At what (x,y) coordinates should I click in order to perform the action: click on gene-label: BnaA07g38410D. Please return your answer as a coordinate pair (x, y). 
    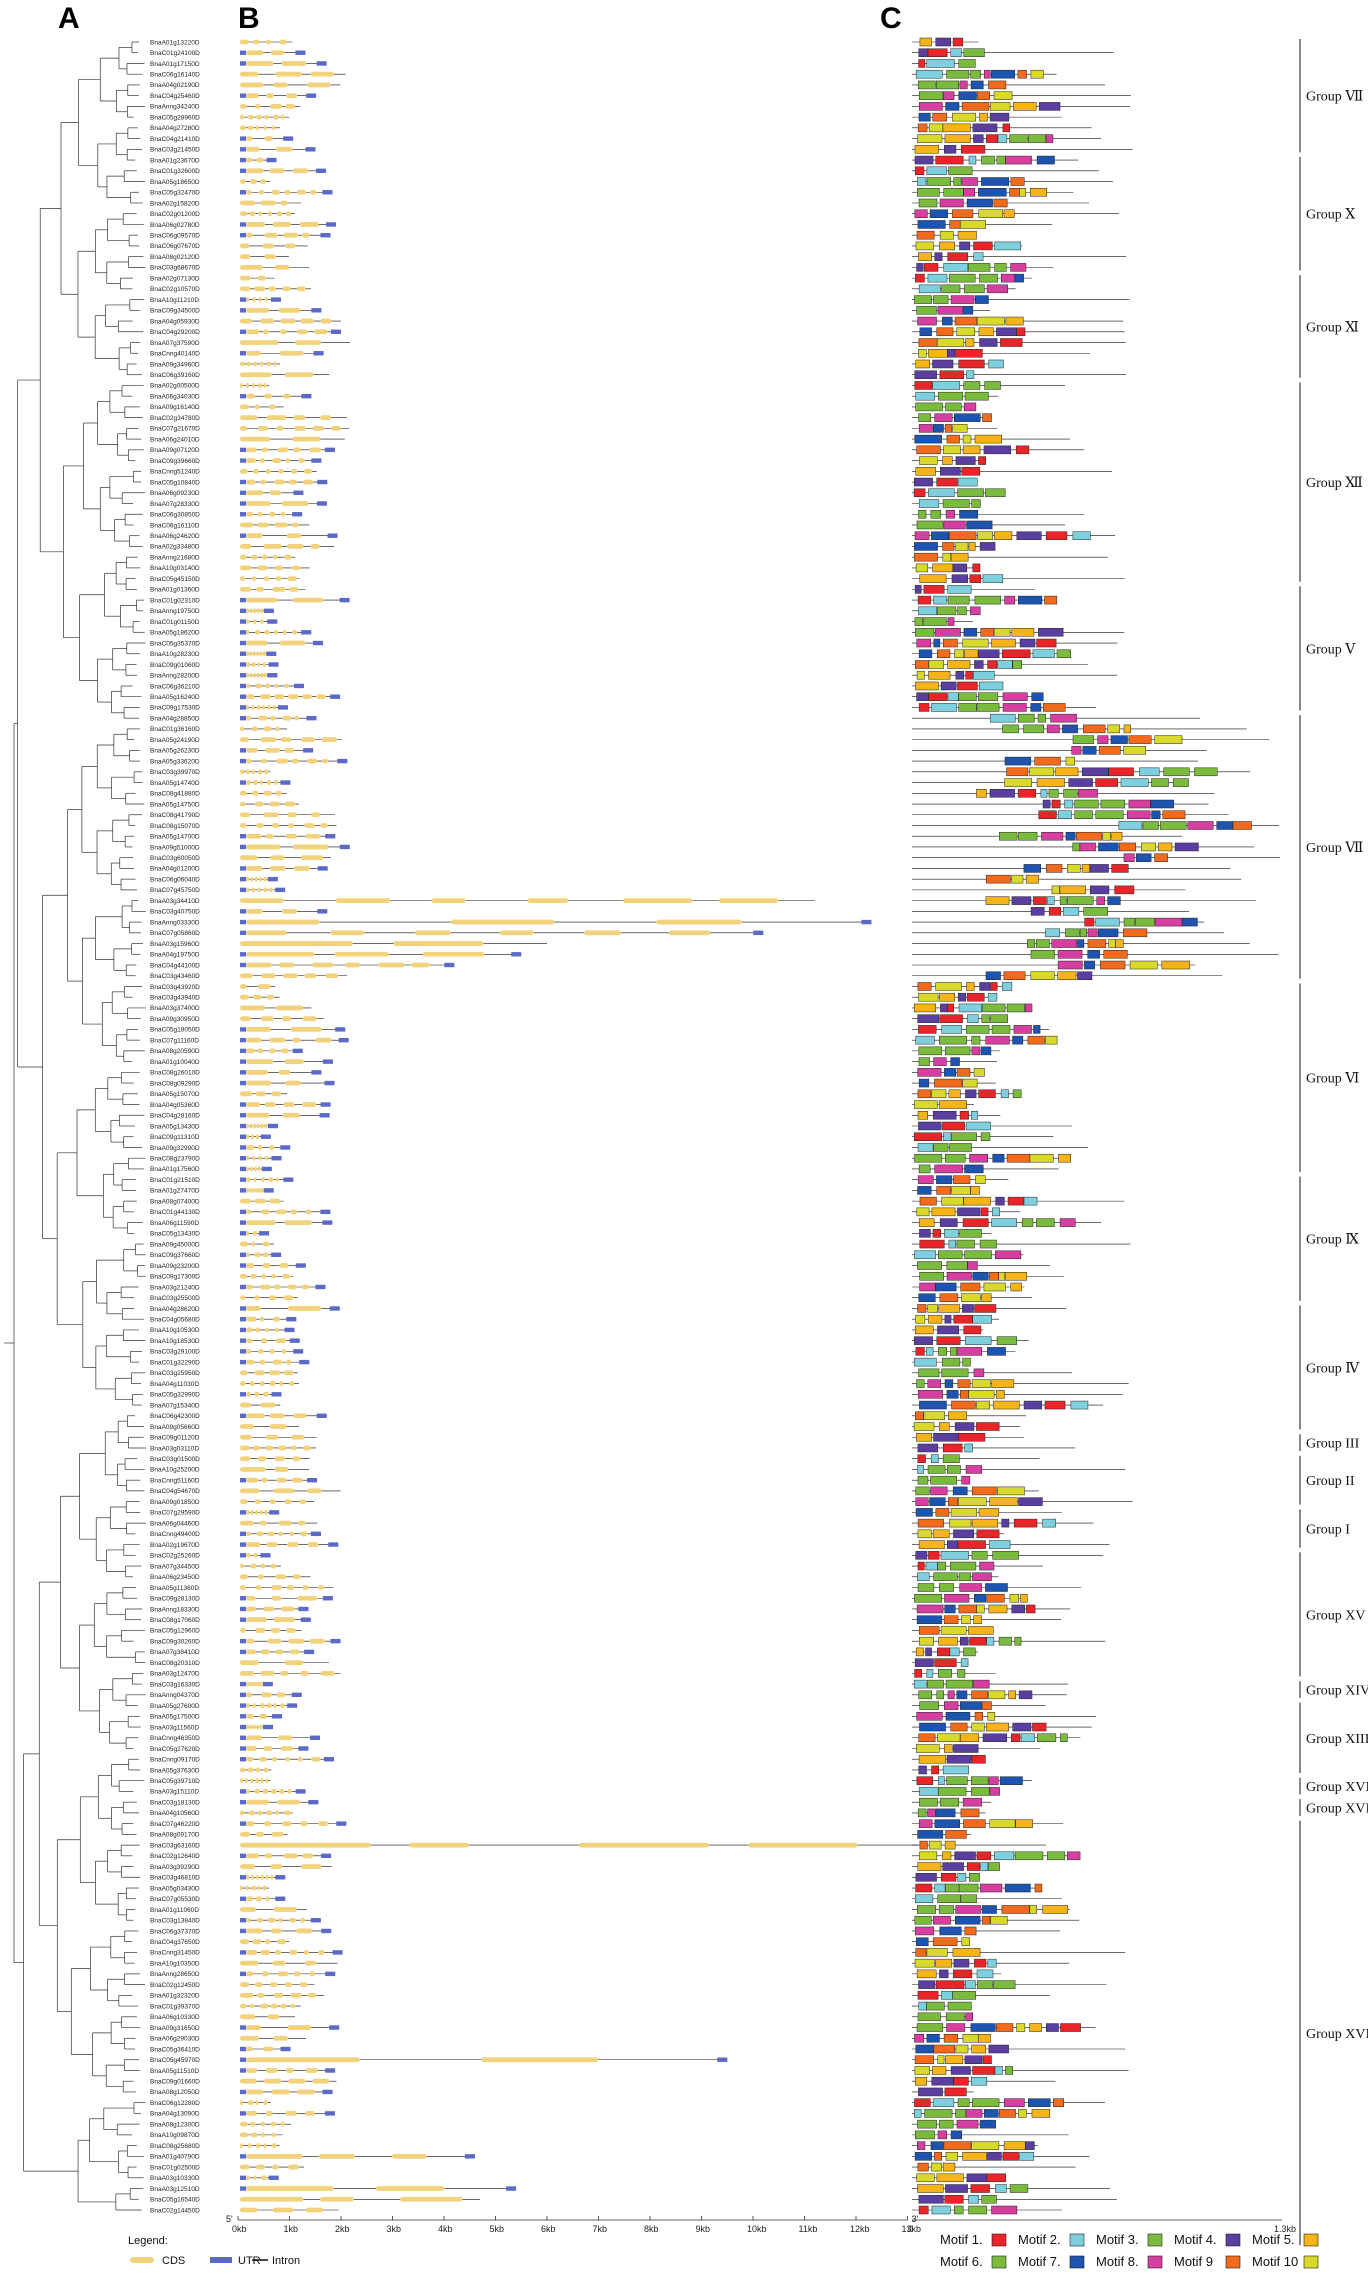
    Looking at the image, I should click on (175, 1652).